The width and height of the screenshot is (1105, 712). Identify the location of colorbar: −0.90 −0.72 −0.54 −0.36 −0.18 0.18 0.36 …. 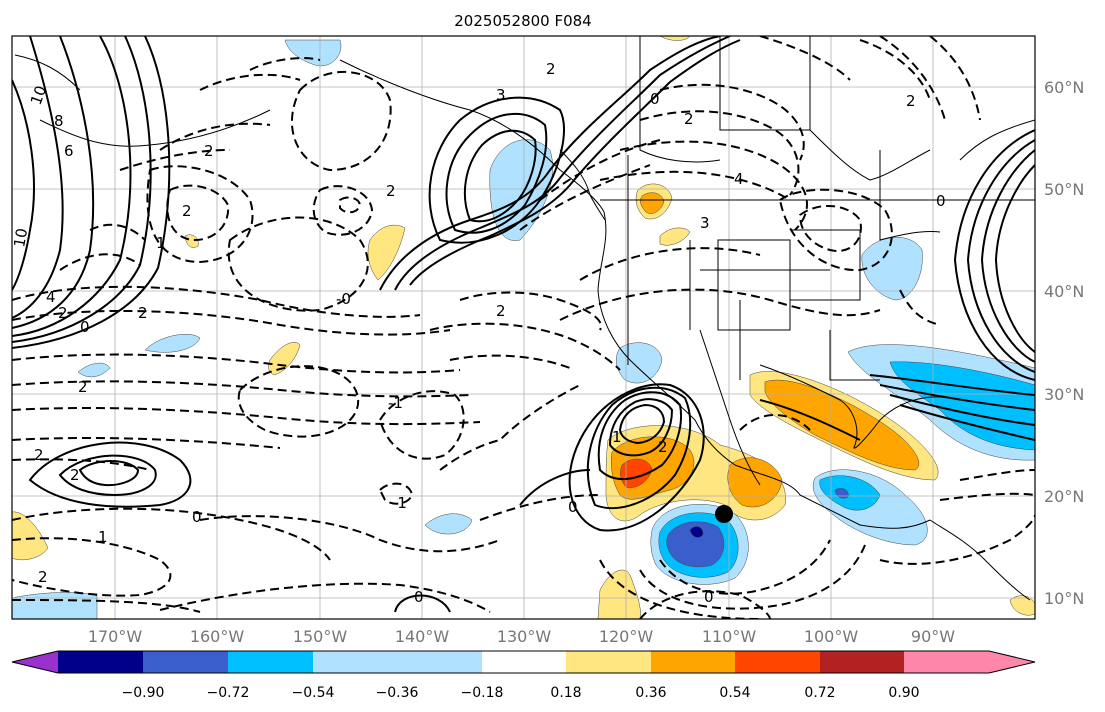
(523, 675).